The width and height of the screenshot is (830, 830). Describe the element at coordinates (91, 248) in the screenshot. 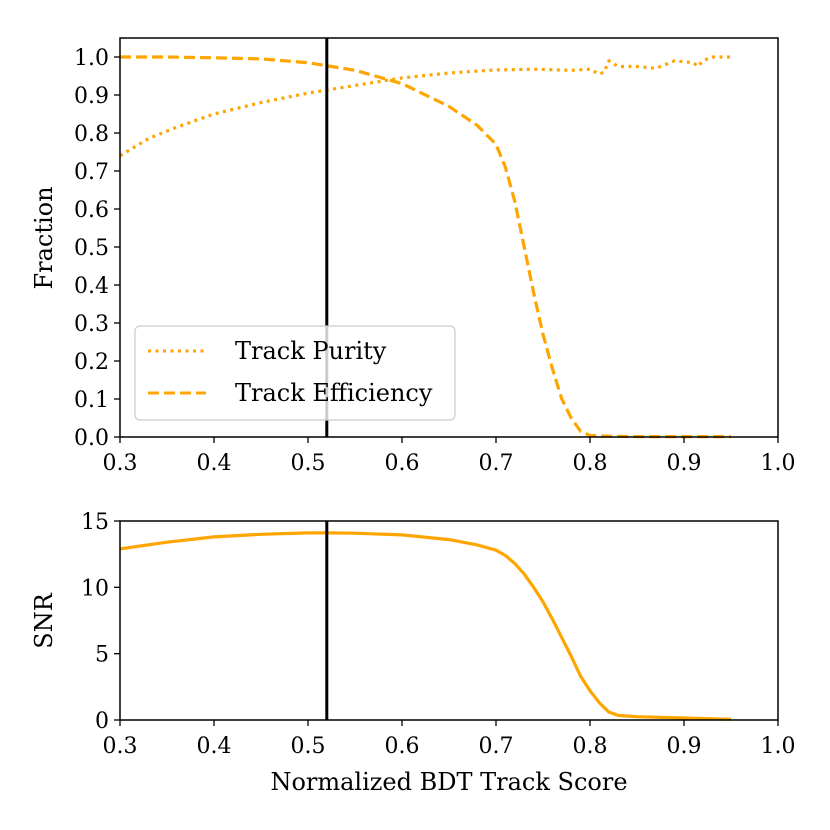

I see `top-y-tick-label: 0.5` at that location.